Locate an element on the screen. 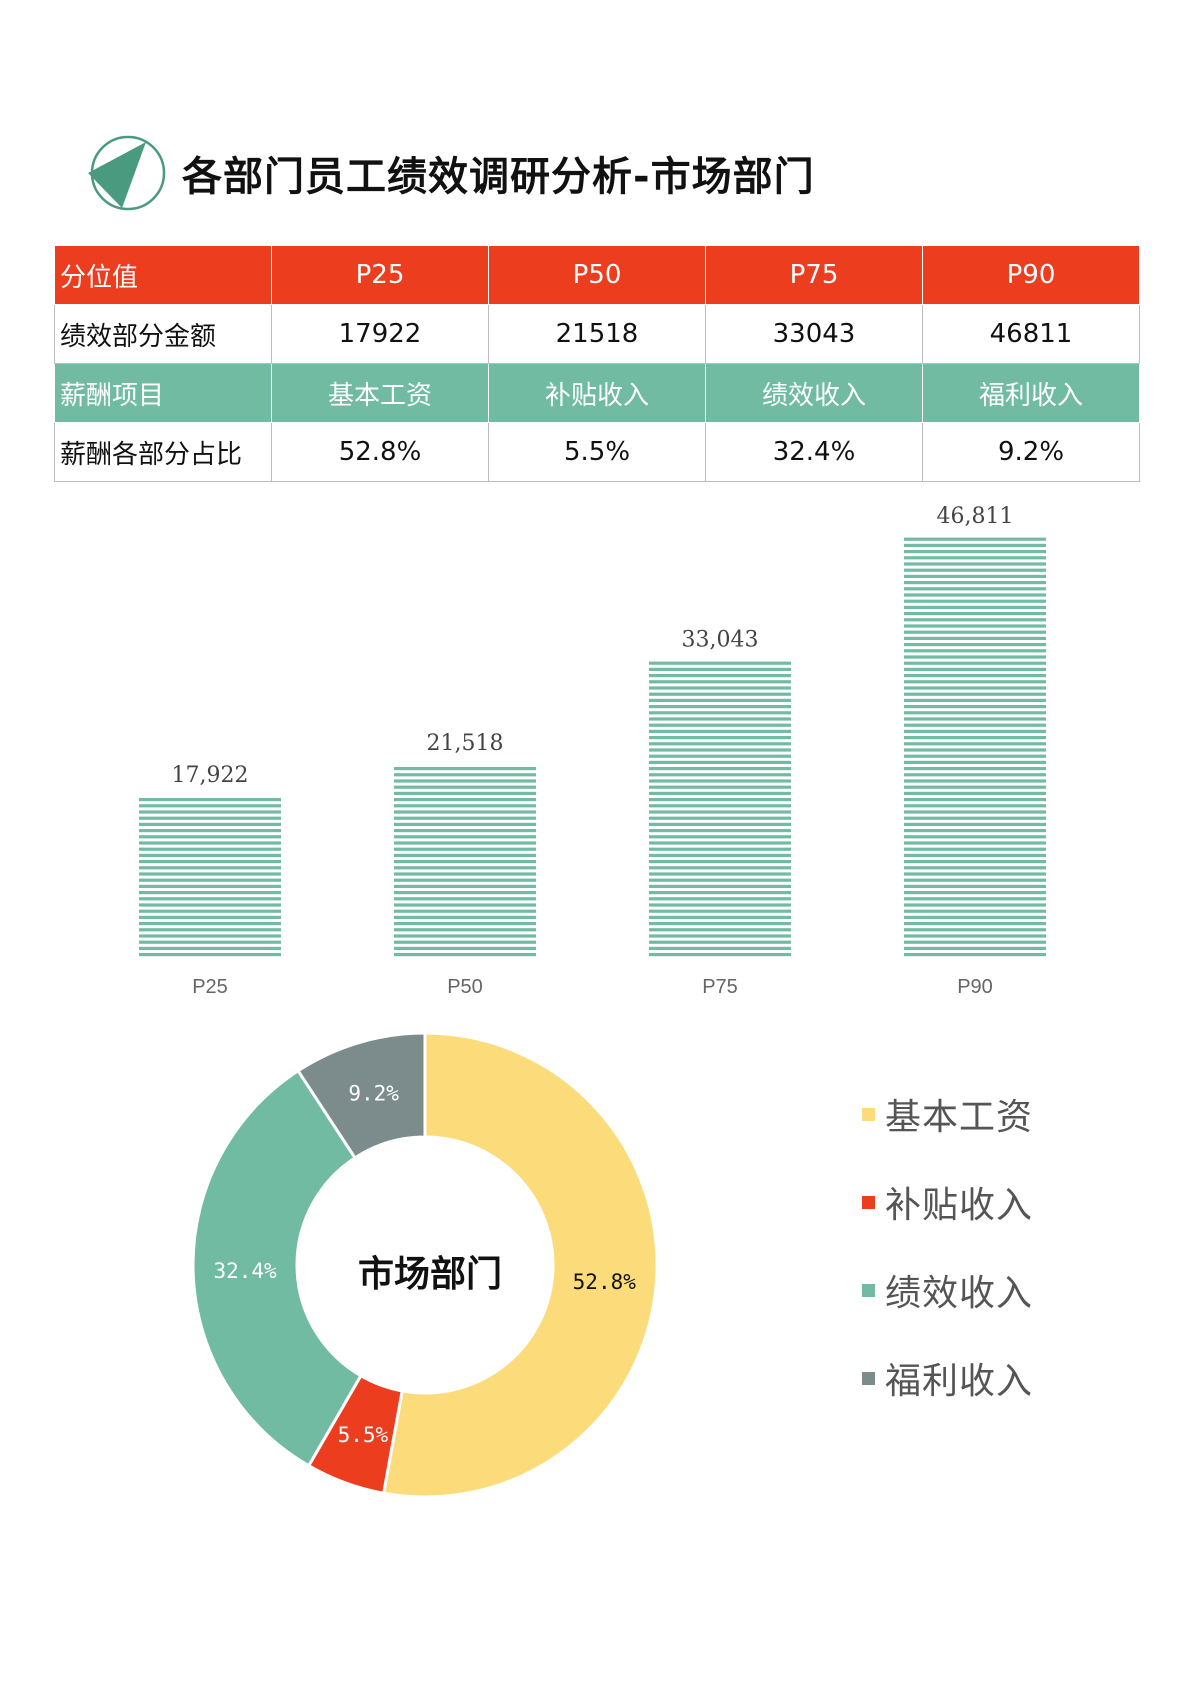 Image resolution: width=1191 pixels, height=1684 pixels. legend-item: 补贴收入 is located at coordinates (947, 1202).